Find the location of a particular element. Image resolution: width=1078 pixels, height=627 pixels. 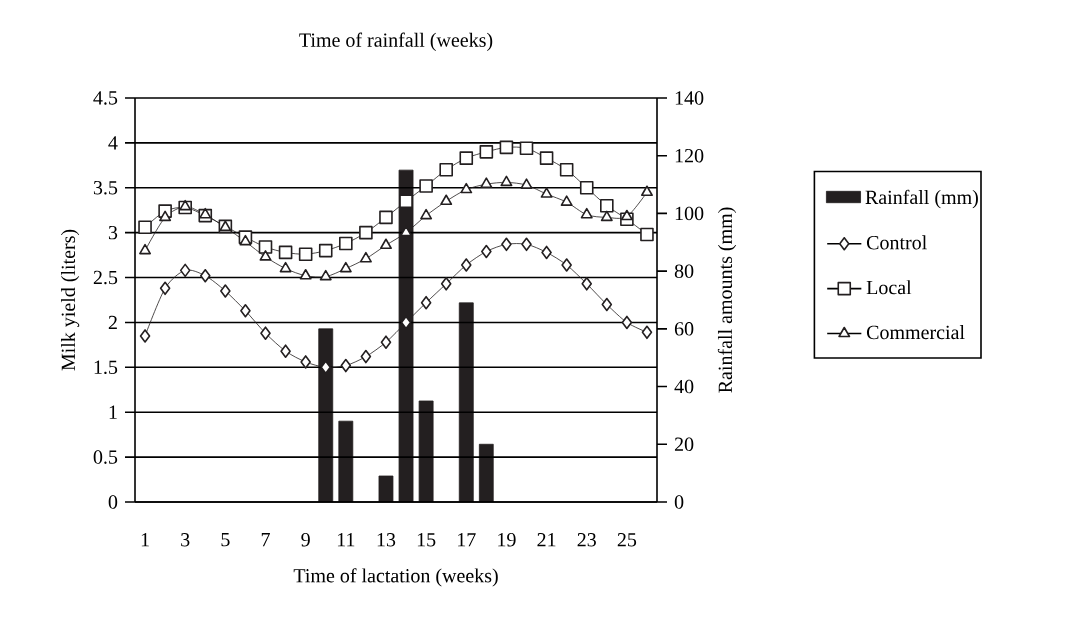

x-tick-label: 9 is located at coordinates (305, 540).